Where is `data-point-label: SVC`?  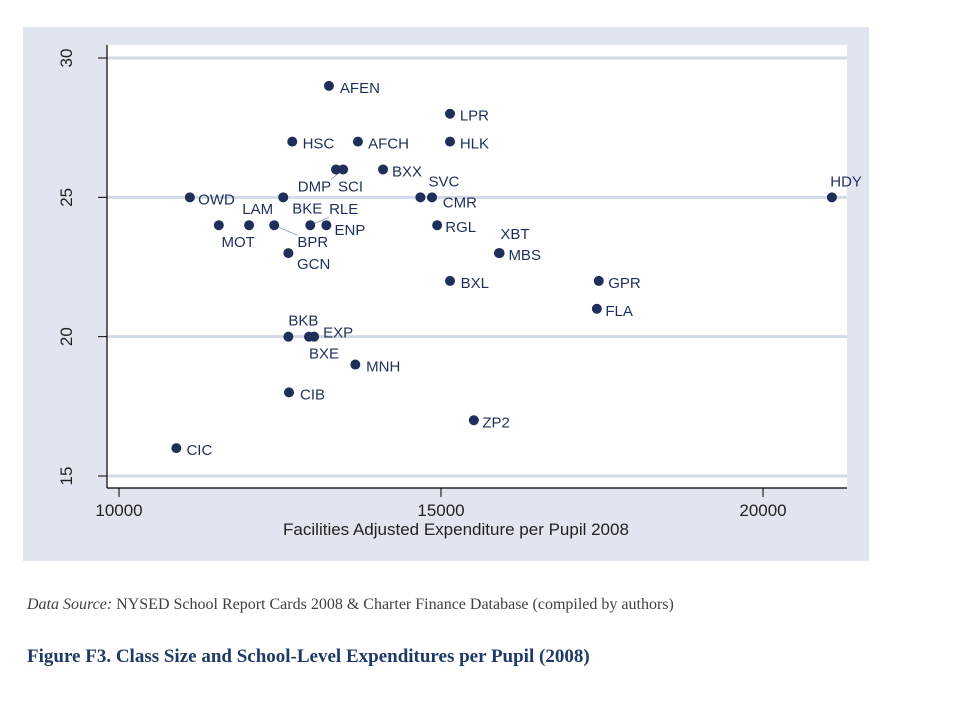 data-point-label: SVC is located at coordinates (444, 181).